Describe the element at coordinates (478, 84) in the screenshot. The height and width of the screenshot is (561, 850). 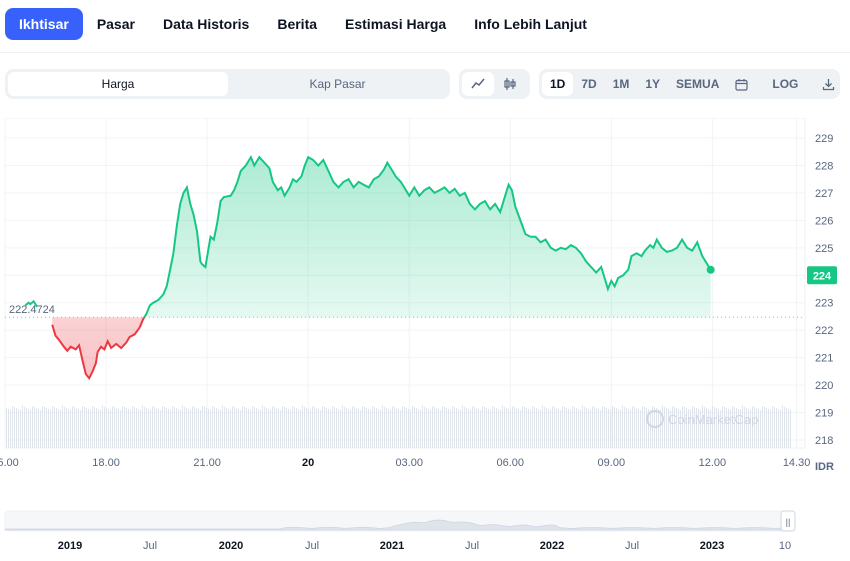
I see `line-chart-icon` at that location.